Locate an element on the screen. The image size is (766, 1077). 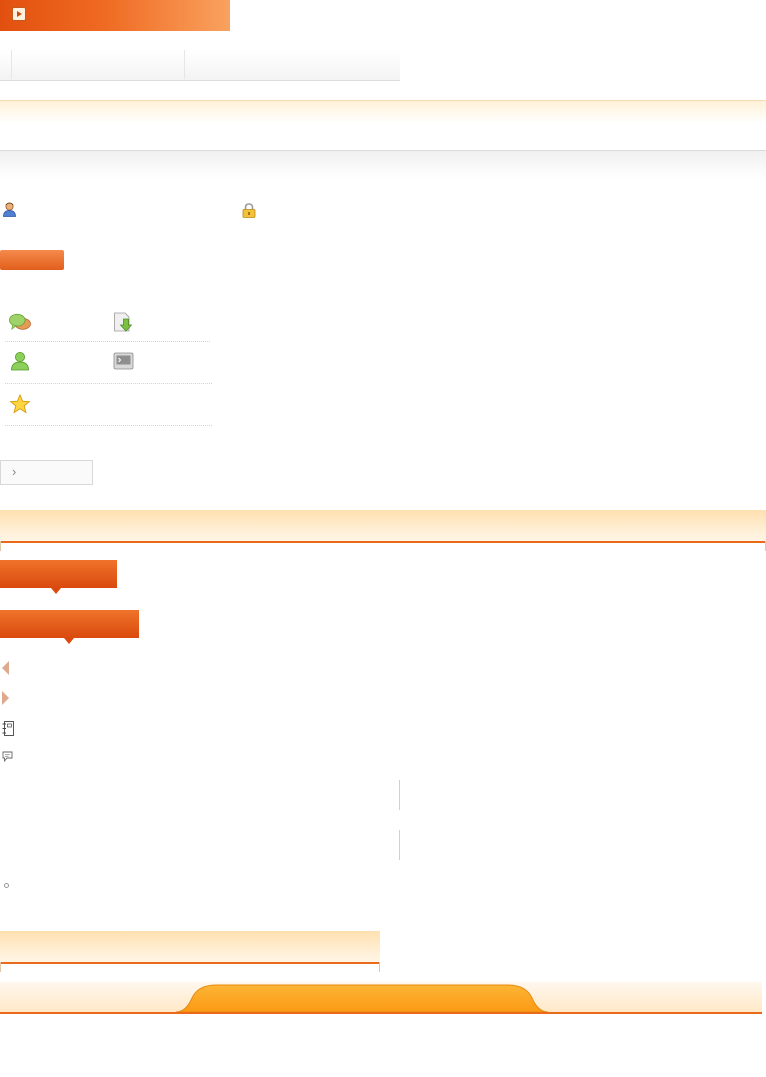
play-icon is located at coordinates (19, 14).